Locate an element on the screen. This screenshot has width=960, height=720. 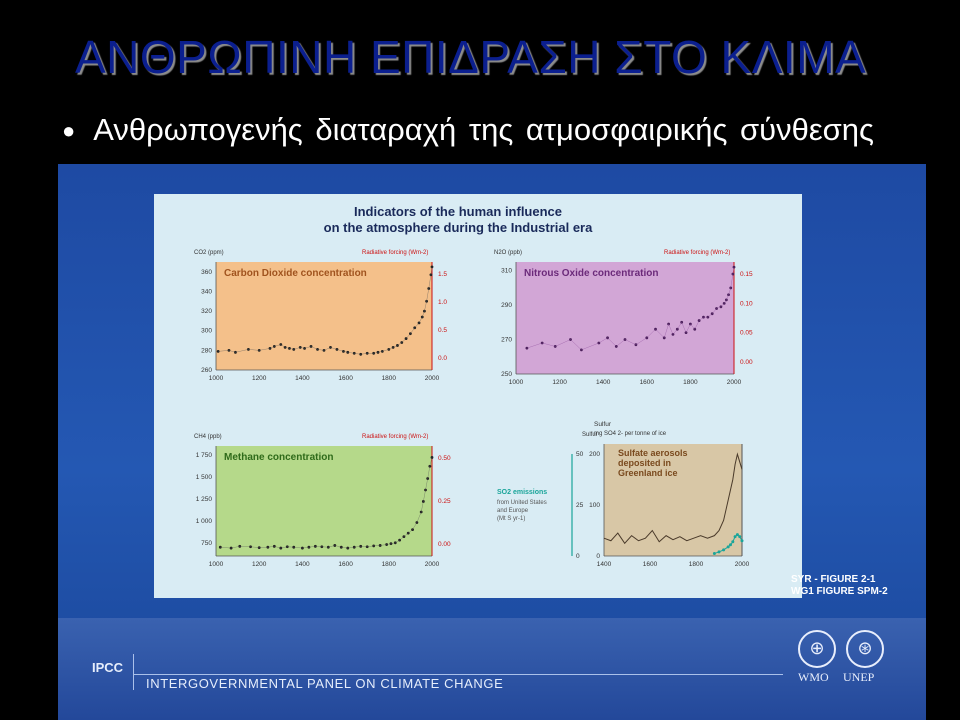
chart-title: Greenland ice is located at coordinates (648, 473).